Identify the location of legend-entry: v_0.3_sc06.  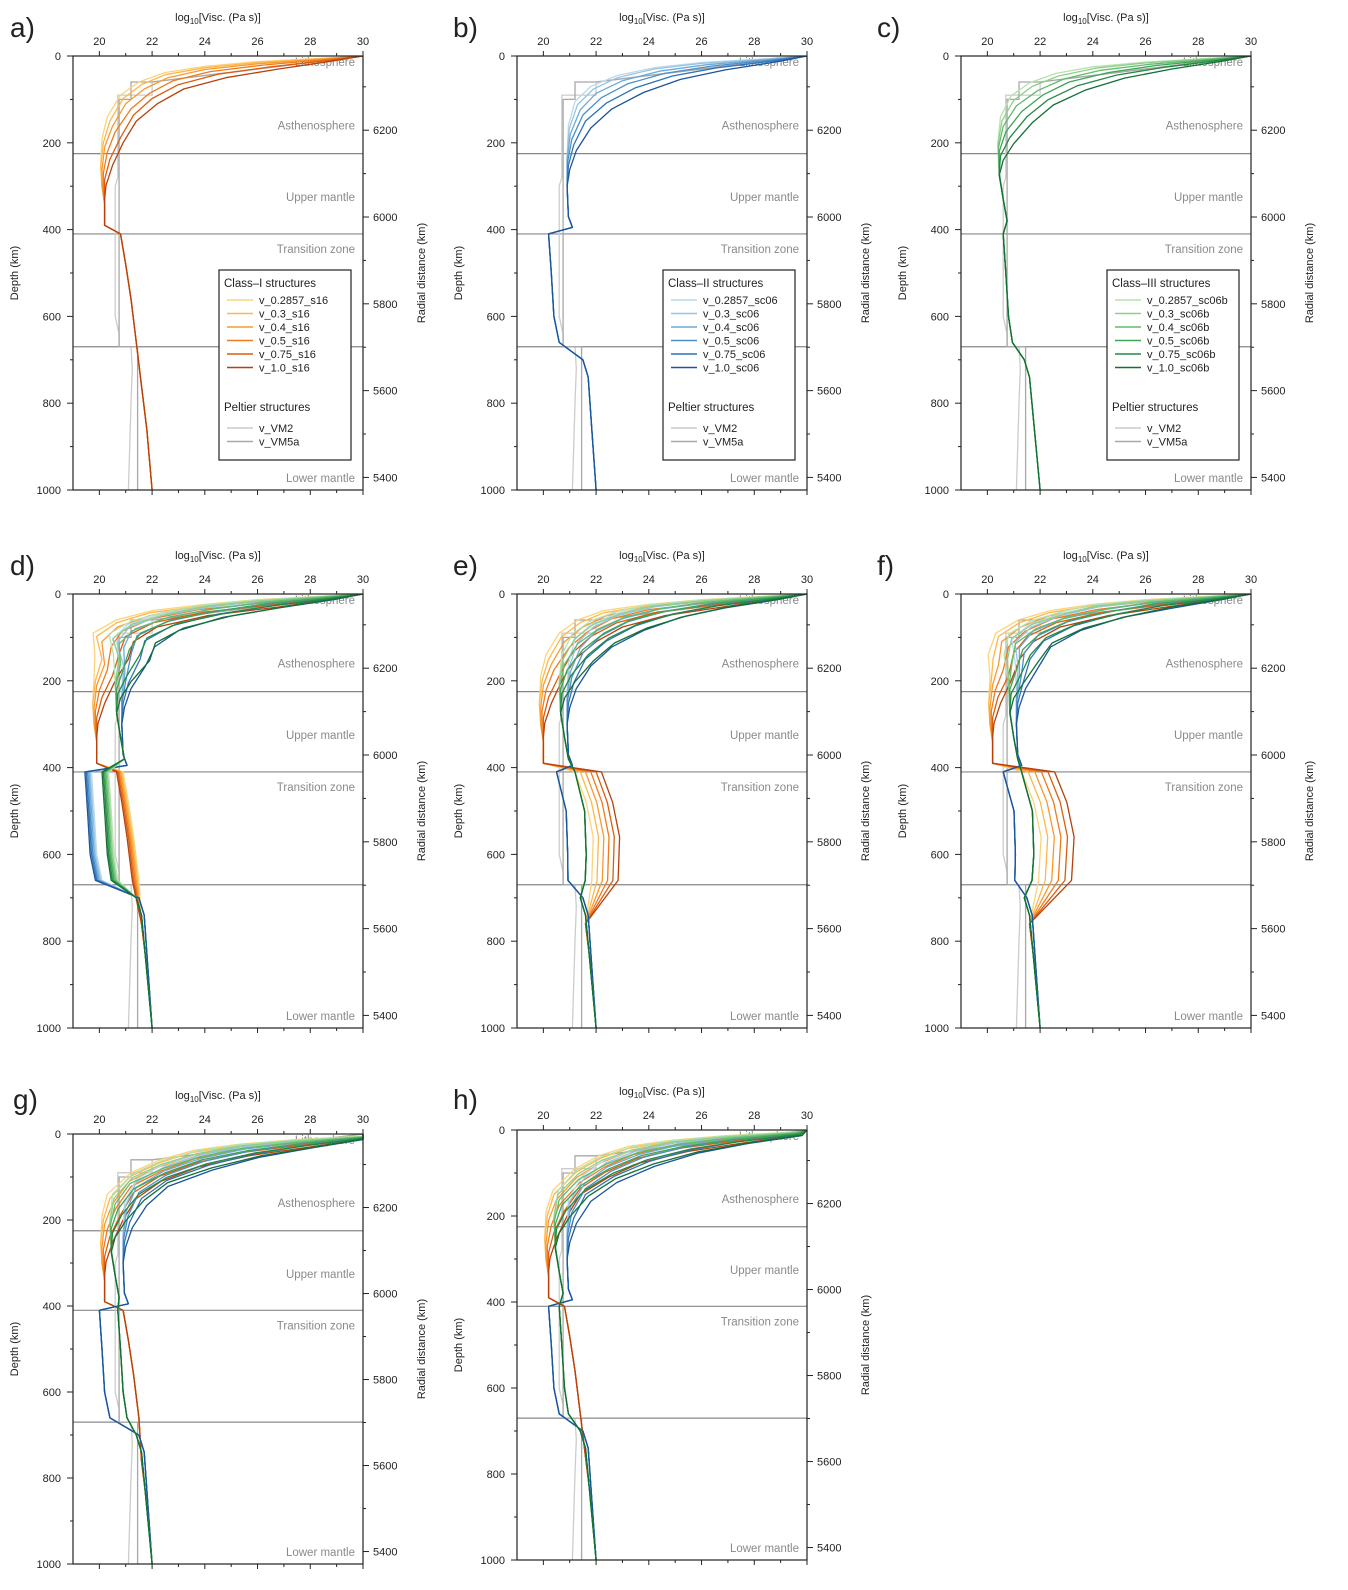
(731, 315).